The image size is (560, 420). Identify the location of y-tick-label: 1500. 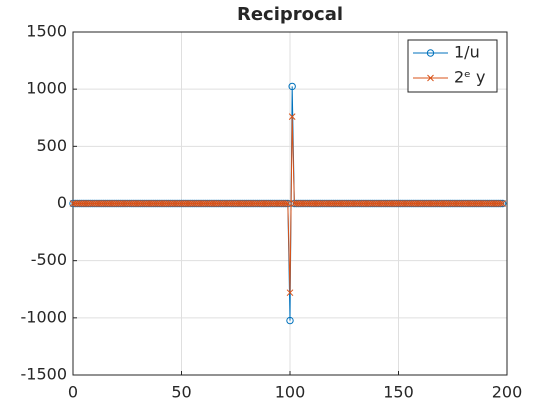
(46, 31).